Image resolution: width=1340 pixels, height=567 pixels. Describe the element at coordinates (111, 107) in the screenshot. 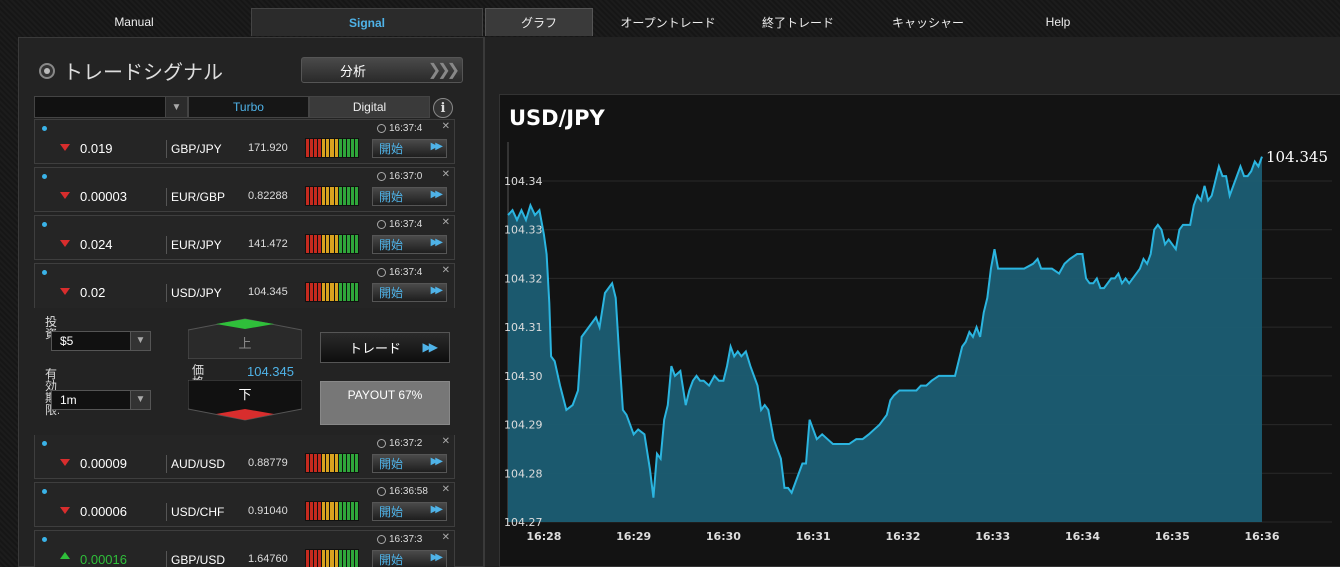

I see `asset-filter-select: ▼` at that location.